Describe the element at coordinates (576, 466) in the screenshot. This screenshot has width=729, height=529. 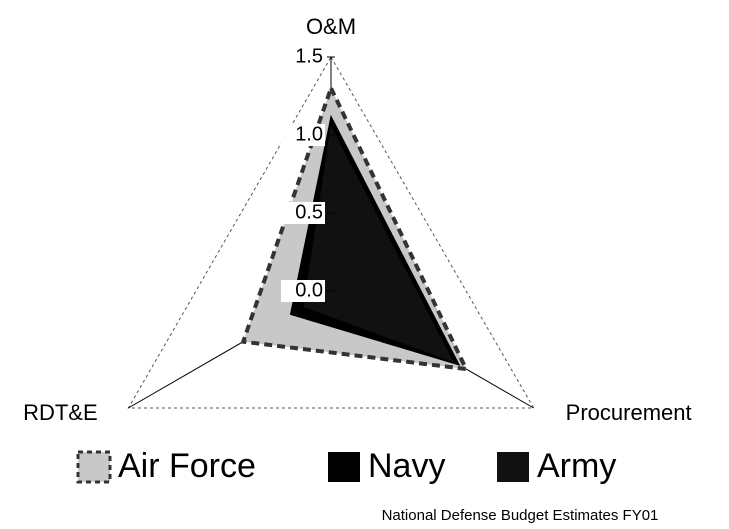
I see `legend-label: Army` at that location.